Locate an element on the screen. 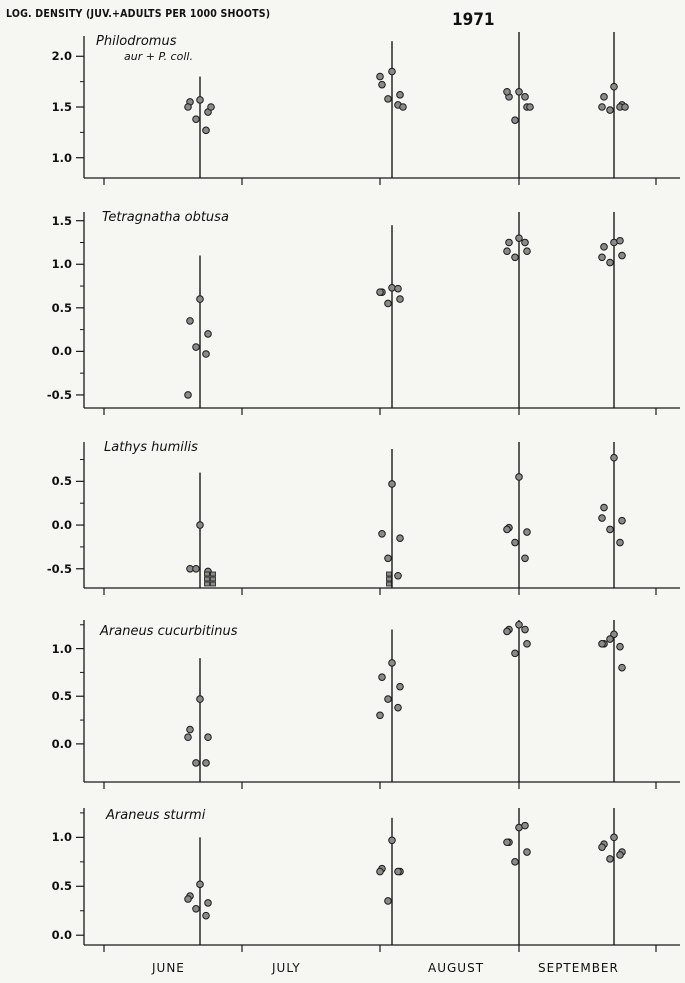 The height and width of the screenshot is (983, 685). month-label: JULY is located at coordinates (286, 968).